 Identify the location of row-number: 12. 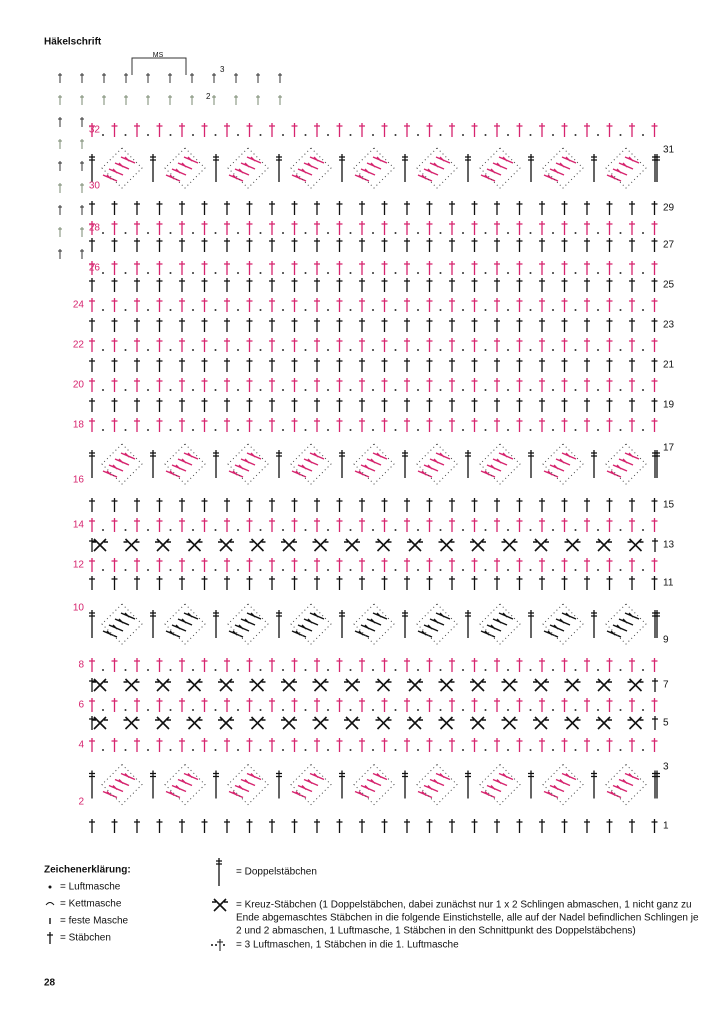
(79, 565).